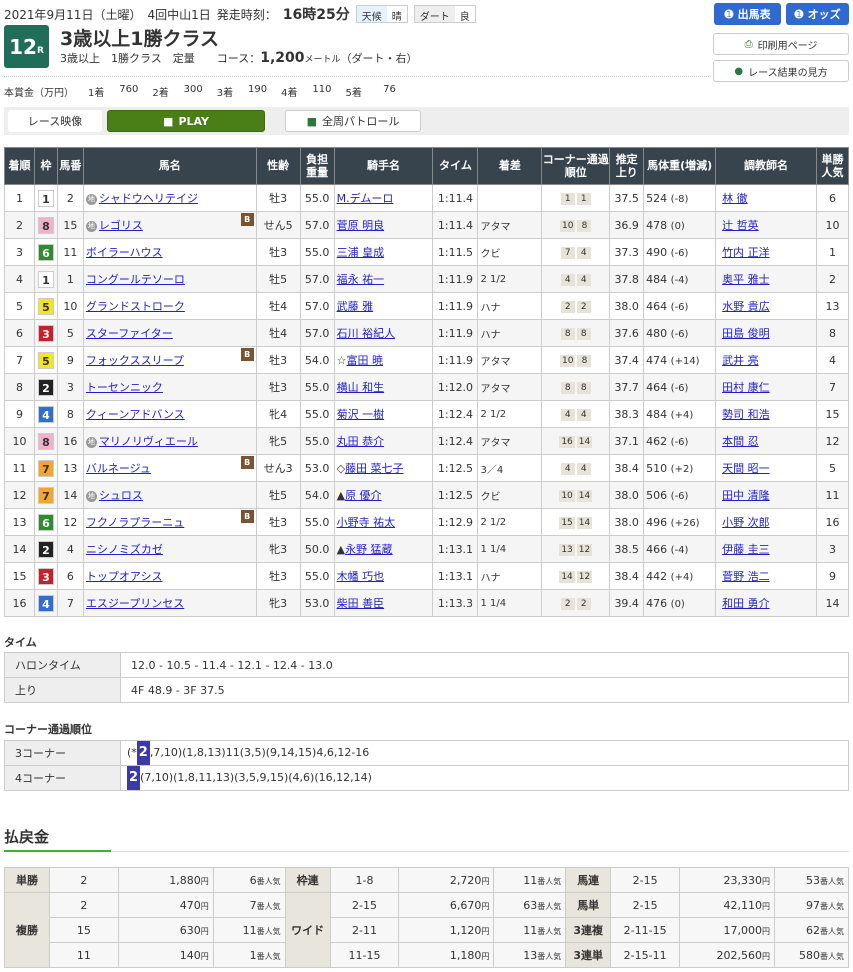 Image resolution: width=853 pixels, height=972 pixels. Describe the element at coordinates (19, 279) in the screenshot. I see `finish-position: 4` at that location.